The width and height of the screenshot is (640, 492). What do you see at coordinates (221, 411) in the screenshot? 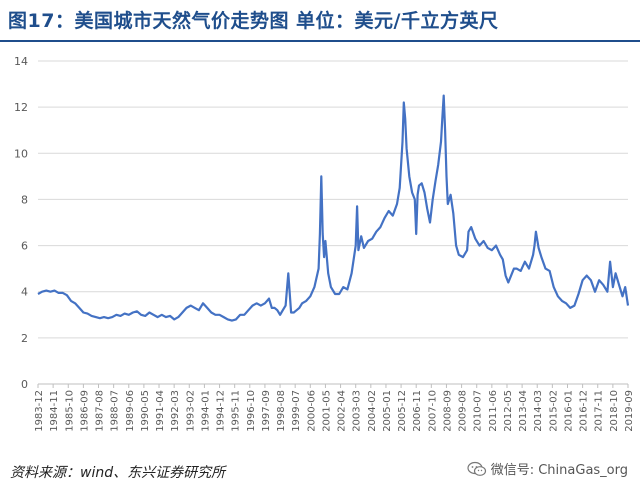
I see `x-tick-label: 1994-12` at bounding box center [221, 411].